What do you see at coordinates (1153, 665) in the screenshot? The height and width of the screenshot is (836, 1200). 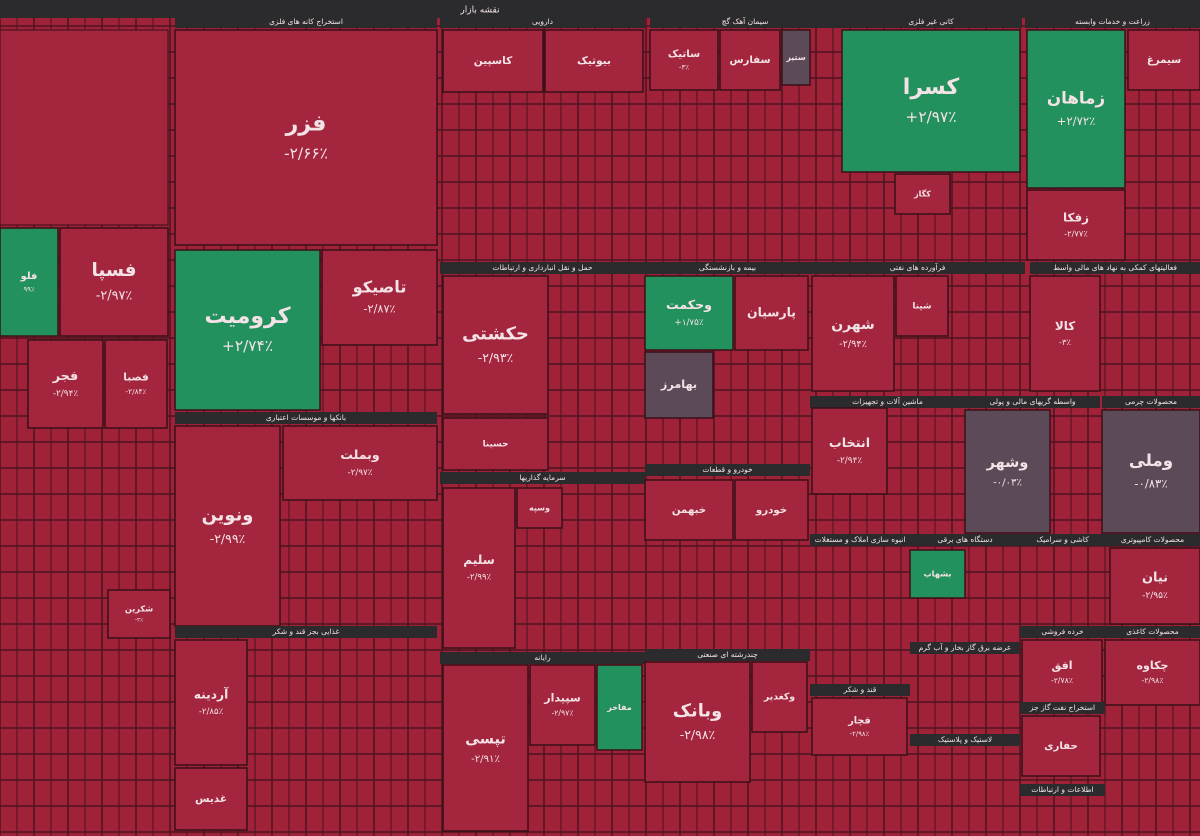 I see `tile-symbol: چکاوه` at bounding box center [1153, 665].